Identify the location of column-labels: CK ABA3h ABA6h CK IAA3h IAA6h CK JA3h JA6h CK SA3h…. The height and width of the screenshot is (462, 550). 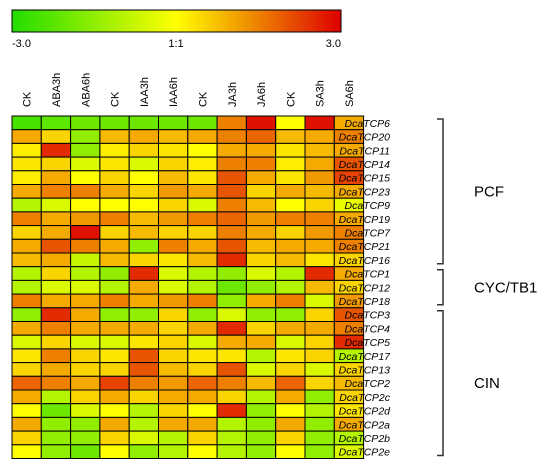
(189, 90).